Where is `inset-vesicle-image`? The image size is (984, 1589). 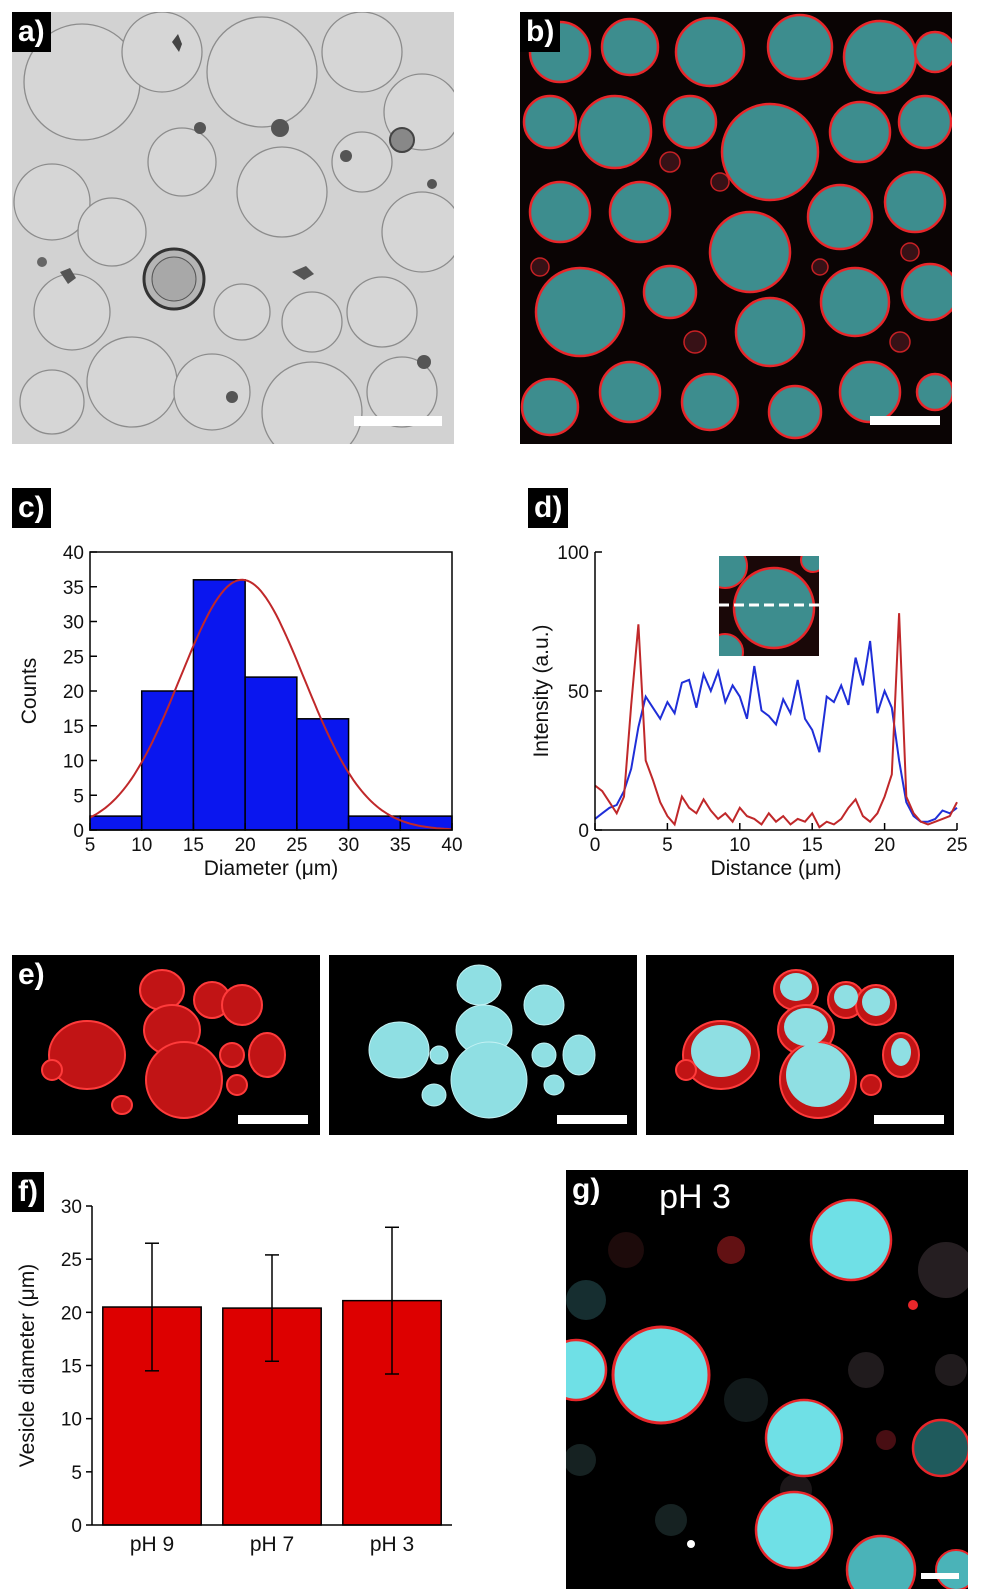
inset-vesicle-image is located at coordinates (769, 606).